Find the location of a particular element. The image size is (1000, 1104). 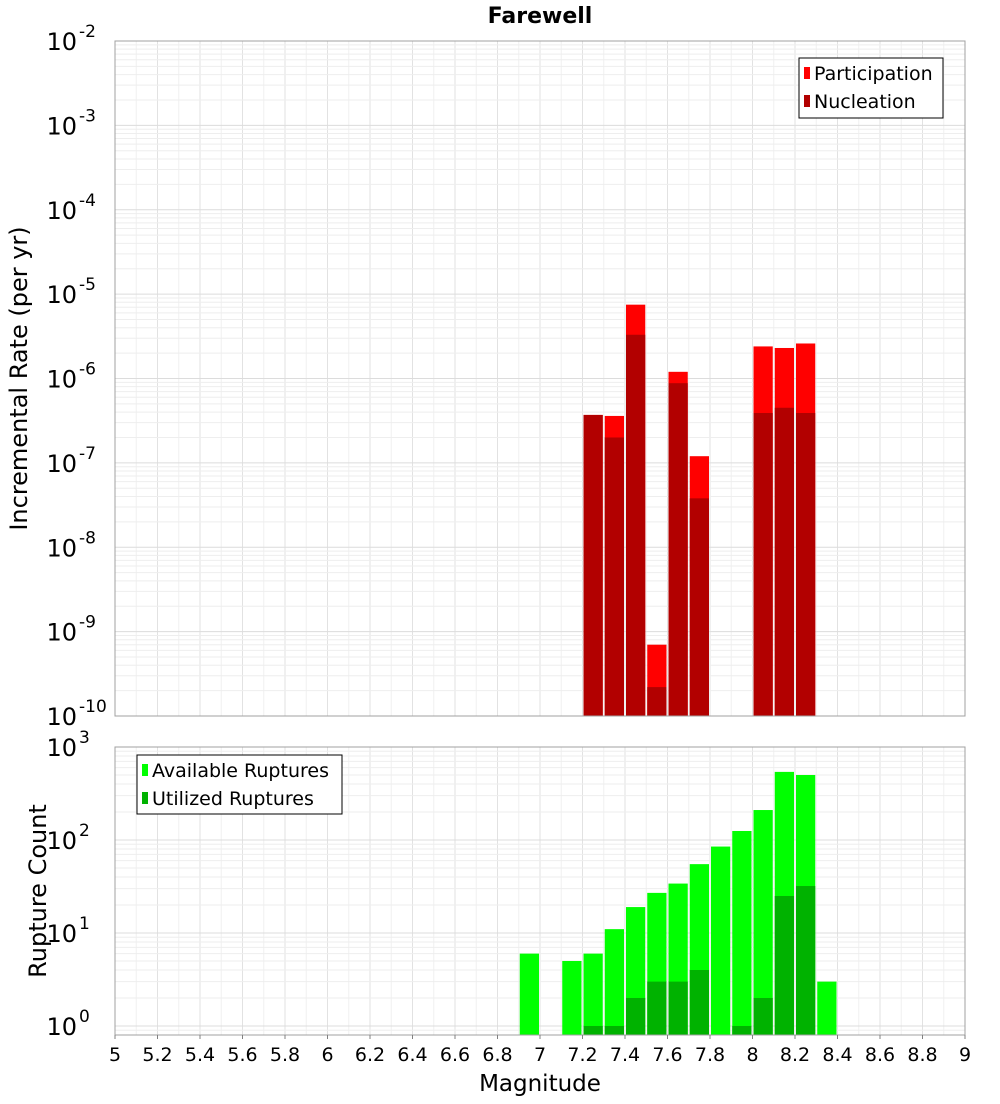

x-tick-label: 6.8 is located at coordinates (497, 1055).